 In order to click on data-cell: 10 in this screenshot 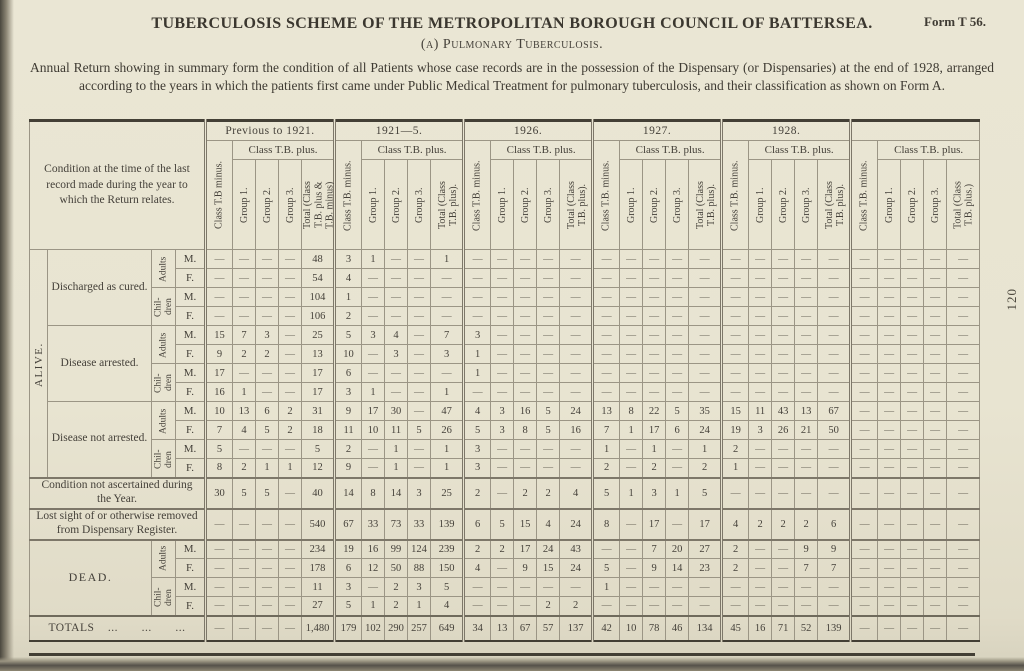, I will do `click(373, 430)`.